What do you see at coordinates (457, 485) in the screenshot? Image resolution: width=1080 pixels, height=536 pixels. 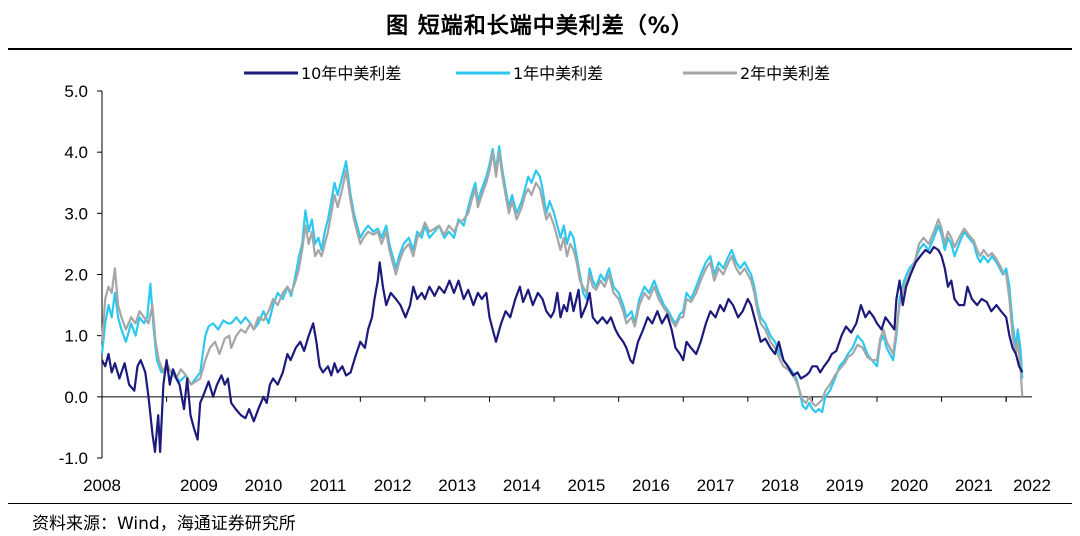 I see `x-tick-label: 2013` at bounding box center [457, 485].